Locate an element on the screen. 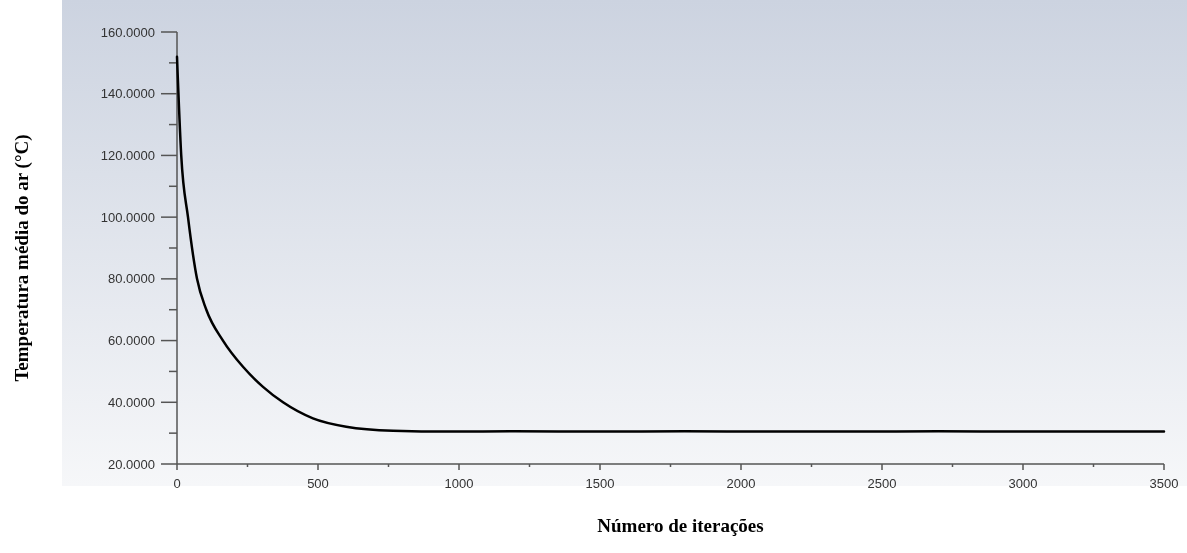  x-tick-label: 500 is located at coordinates (318, 483).